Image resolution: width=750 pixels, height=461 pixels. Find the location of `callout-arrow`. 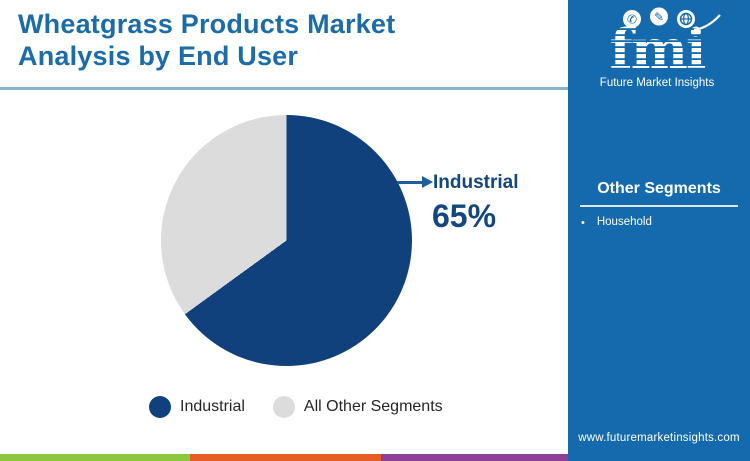

callout-arrow is located at coordinates (410, 182).